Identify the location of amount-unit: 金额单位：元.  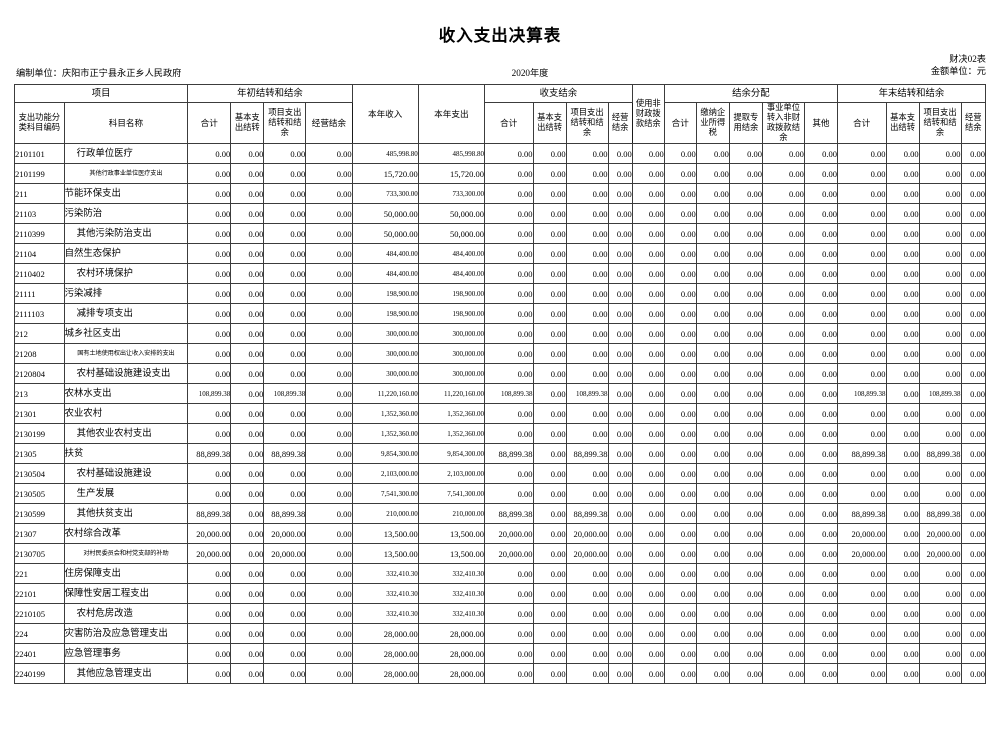
(958, 70).